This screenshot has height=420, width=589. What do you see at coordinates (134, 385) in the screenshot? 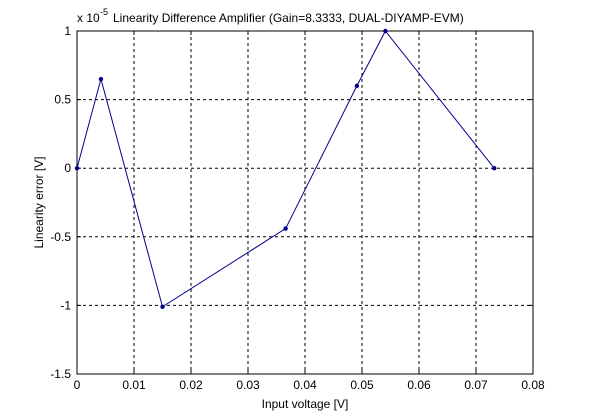
I see `x-tick-label: 0.01` at bounding box center [134, 385].